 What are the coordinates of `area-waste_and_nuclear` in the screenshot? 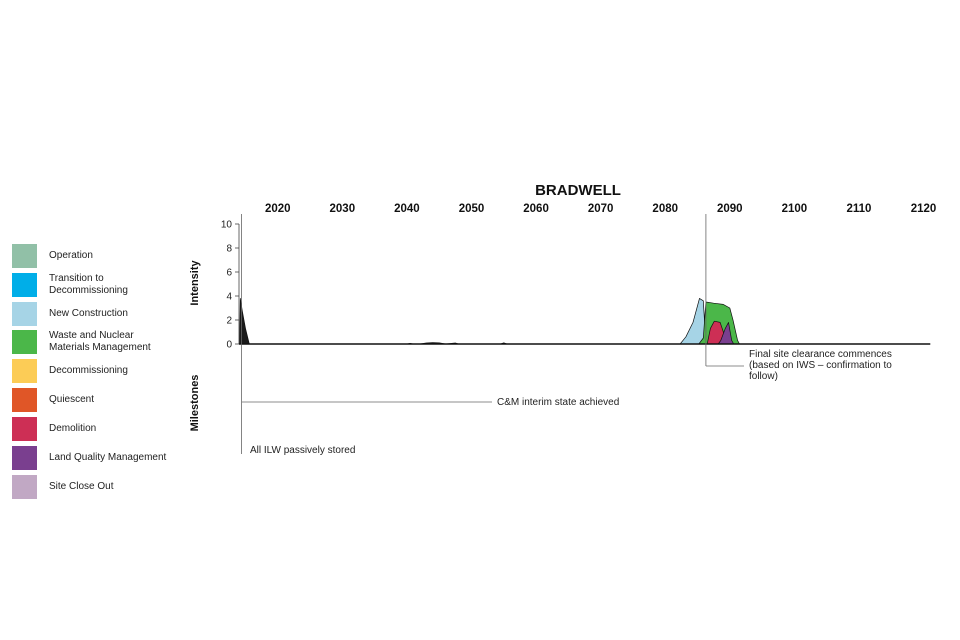 It's located at (585, 323).